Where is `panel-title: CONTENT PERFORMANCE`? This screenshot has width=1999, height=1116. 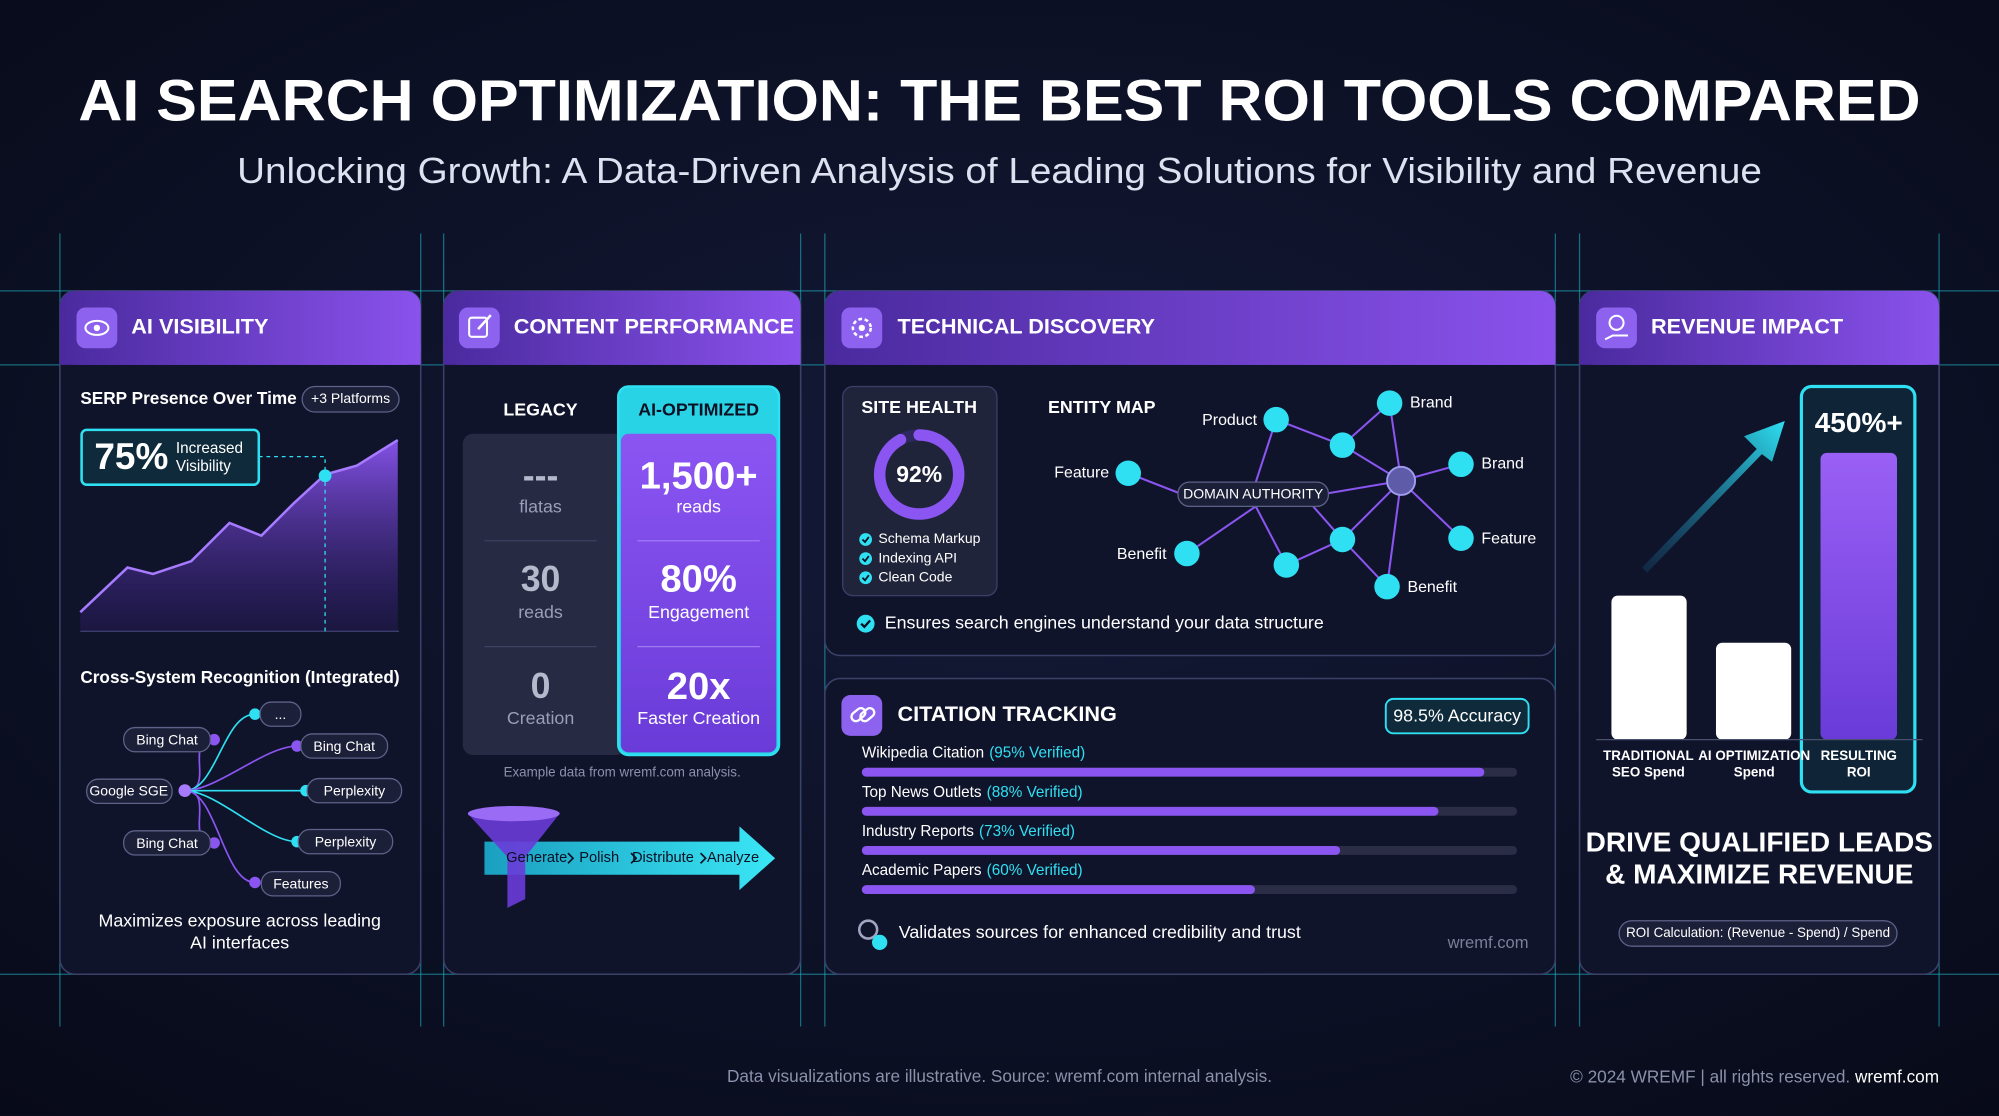
panel-title: CONTENT PERFORMANCE is located at coordinates (654, 326).